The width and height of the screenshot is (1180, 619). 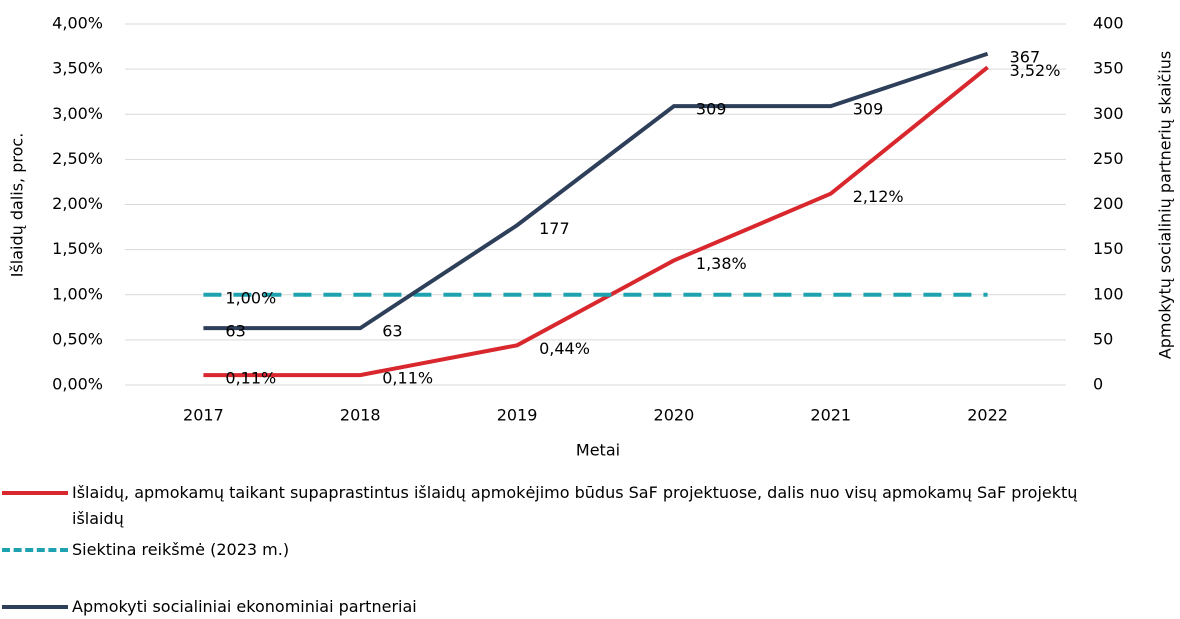 What do you see at coordinates (878, 196) in the screenshot?
I see `data-label: 2,12%` at bounding box center [878, 196].